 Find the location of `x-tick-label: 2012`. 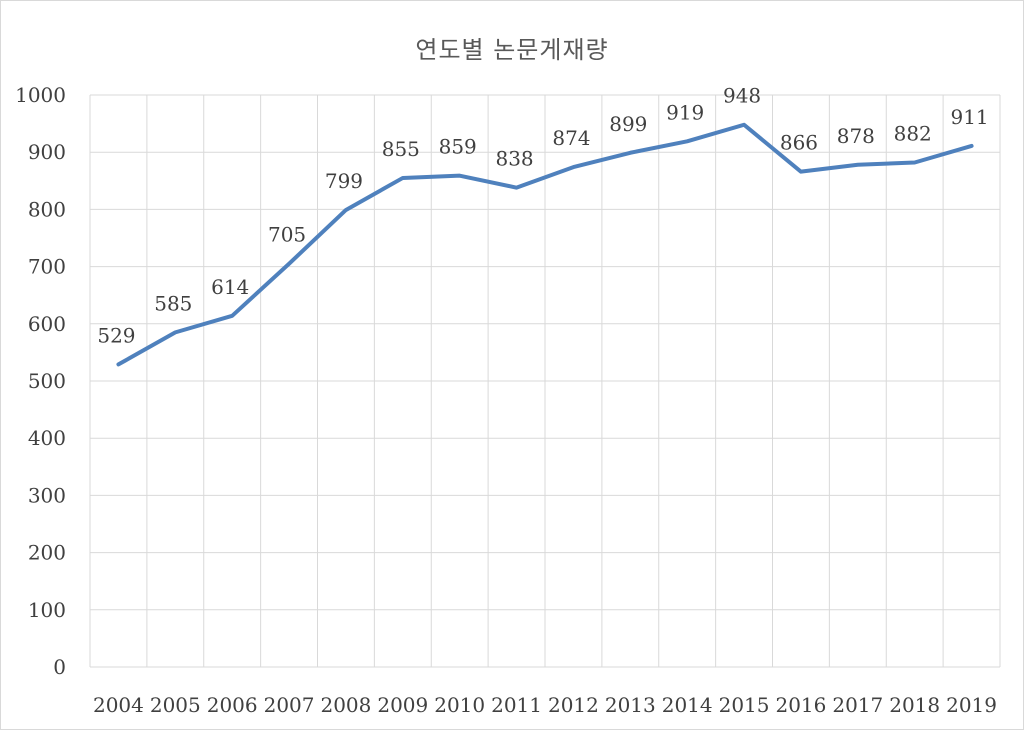

x-tick-label: 2012 is located at coordinates (573, 705).